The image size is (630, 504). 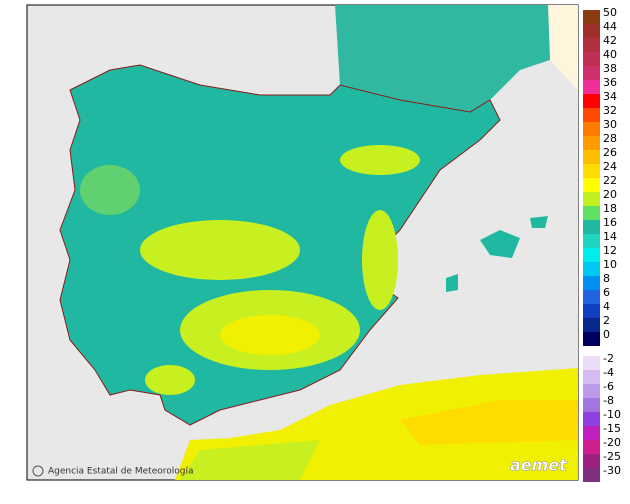 I want to click on legend-label: 36, so click(x=610, y=82).